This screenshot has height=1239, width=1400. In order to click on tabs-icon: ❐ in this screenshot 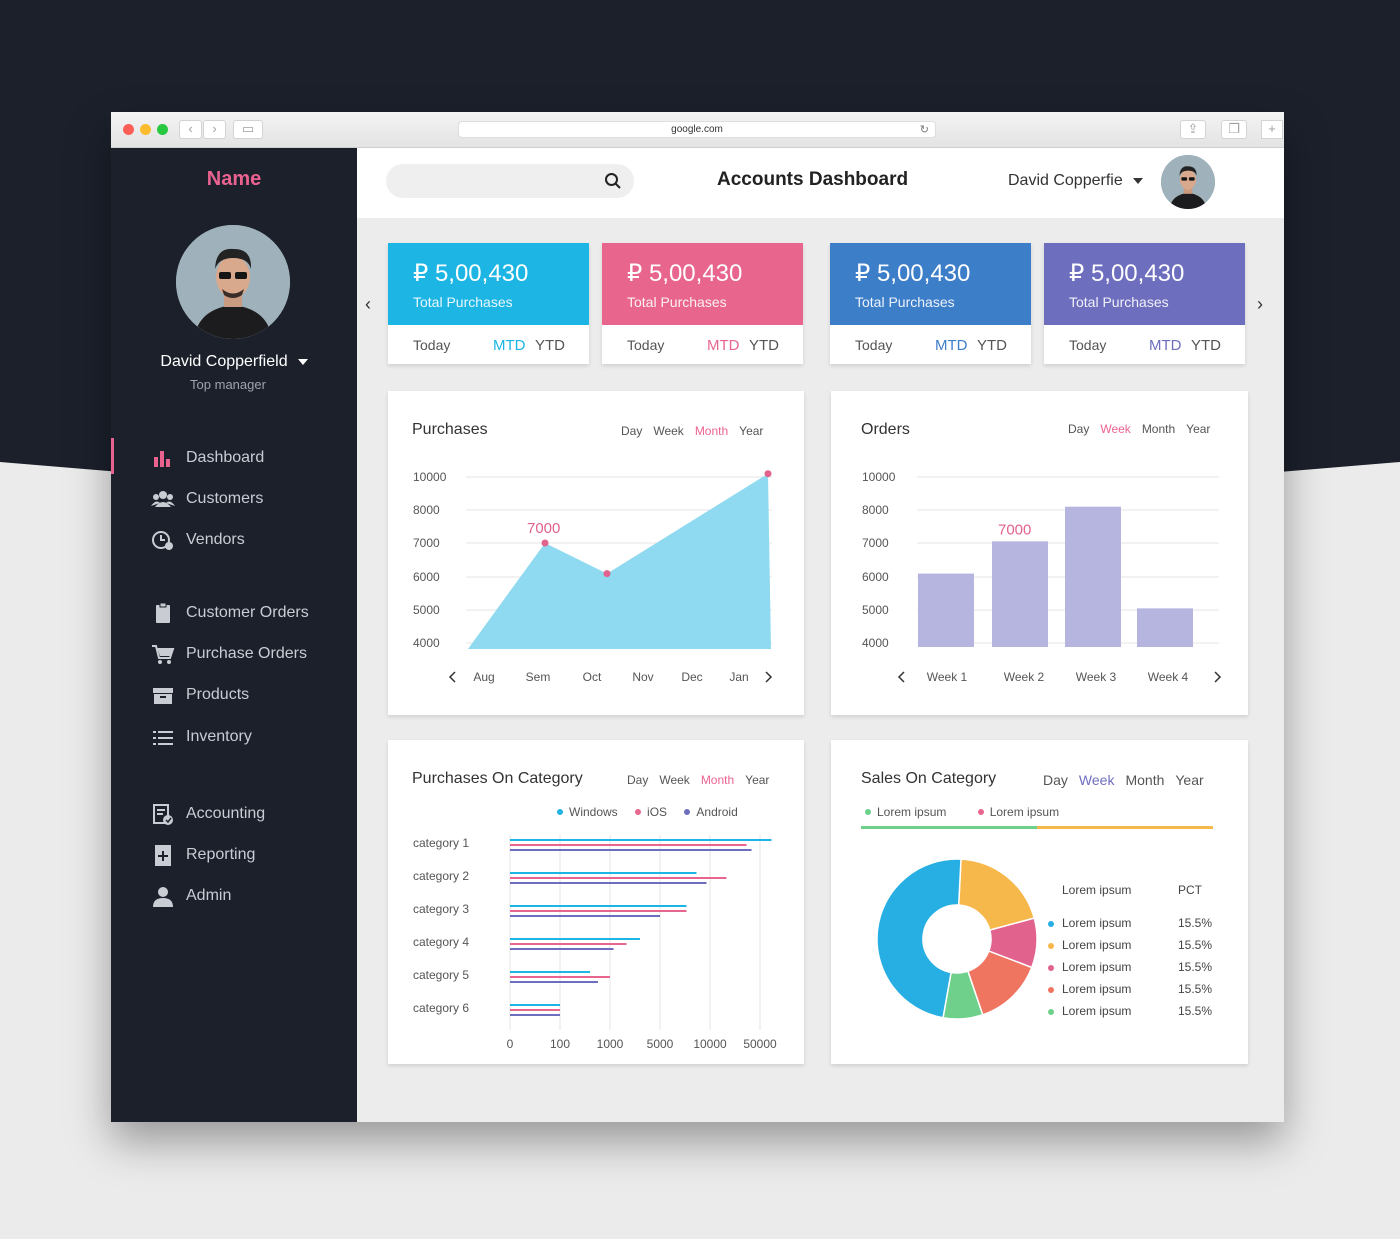, I will do `click(1234, 129)`.